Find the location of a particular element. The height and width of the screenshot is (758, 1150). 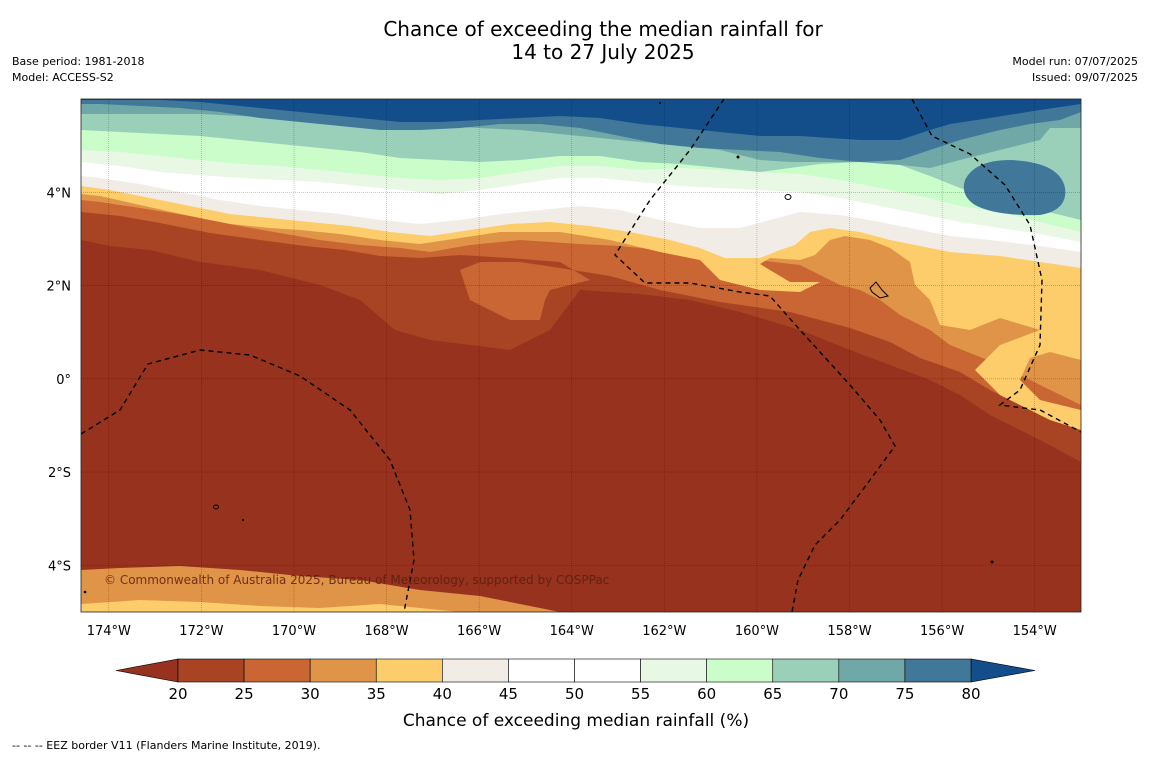

colorbar-tick-label: 65 is located at coordinates (772, 694).